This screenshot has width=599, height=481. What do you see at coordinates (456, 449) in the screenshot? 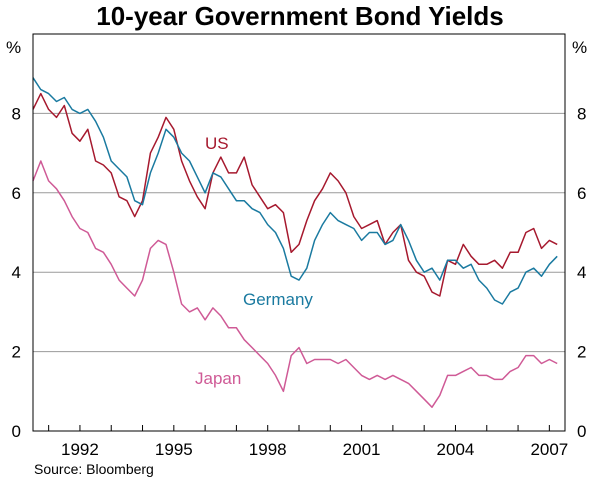
I see `x-tick-label-2004: 2004` at bounding box center [456, 449].